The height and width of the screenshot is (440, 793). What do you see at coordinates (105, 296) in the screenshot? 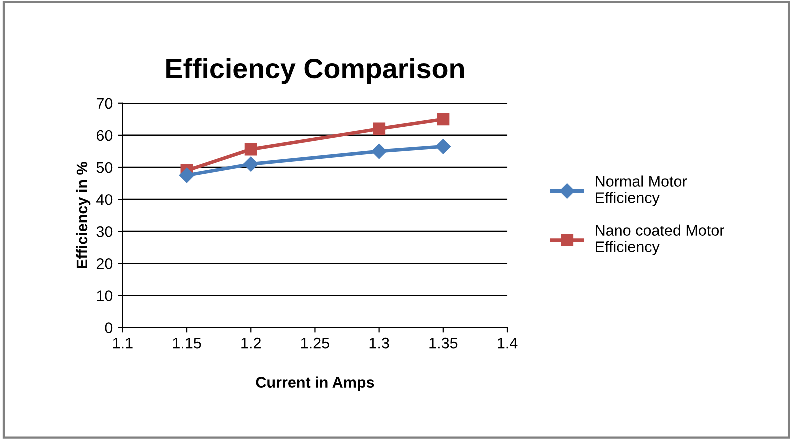
I see `y-tick-label: 10` at bounding box center [105, 296].